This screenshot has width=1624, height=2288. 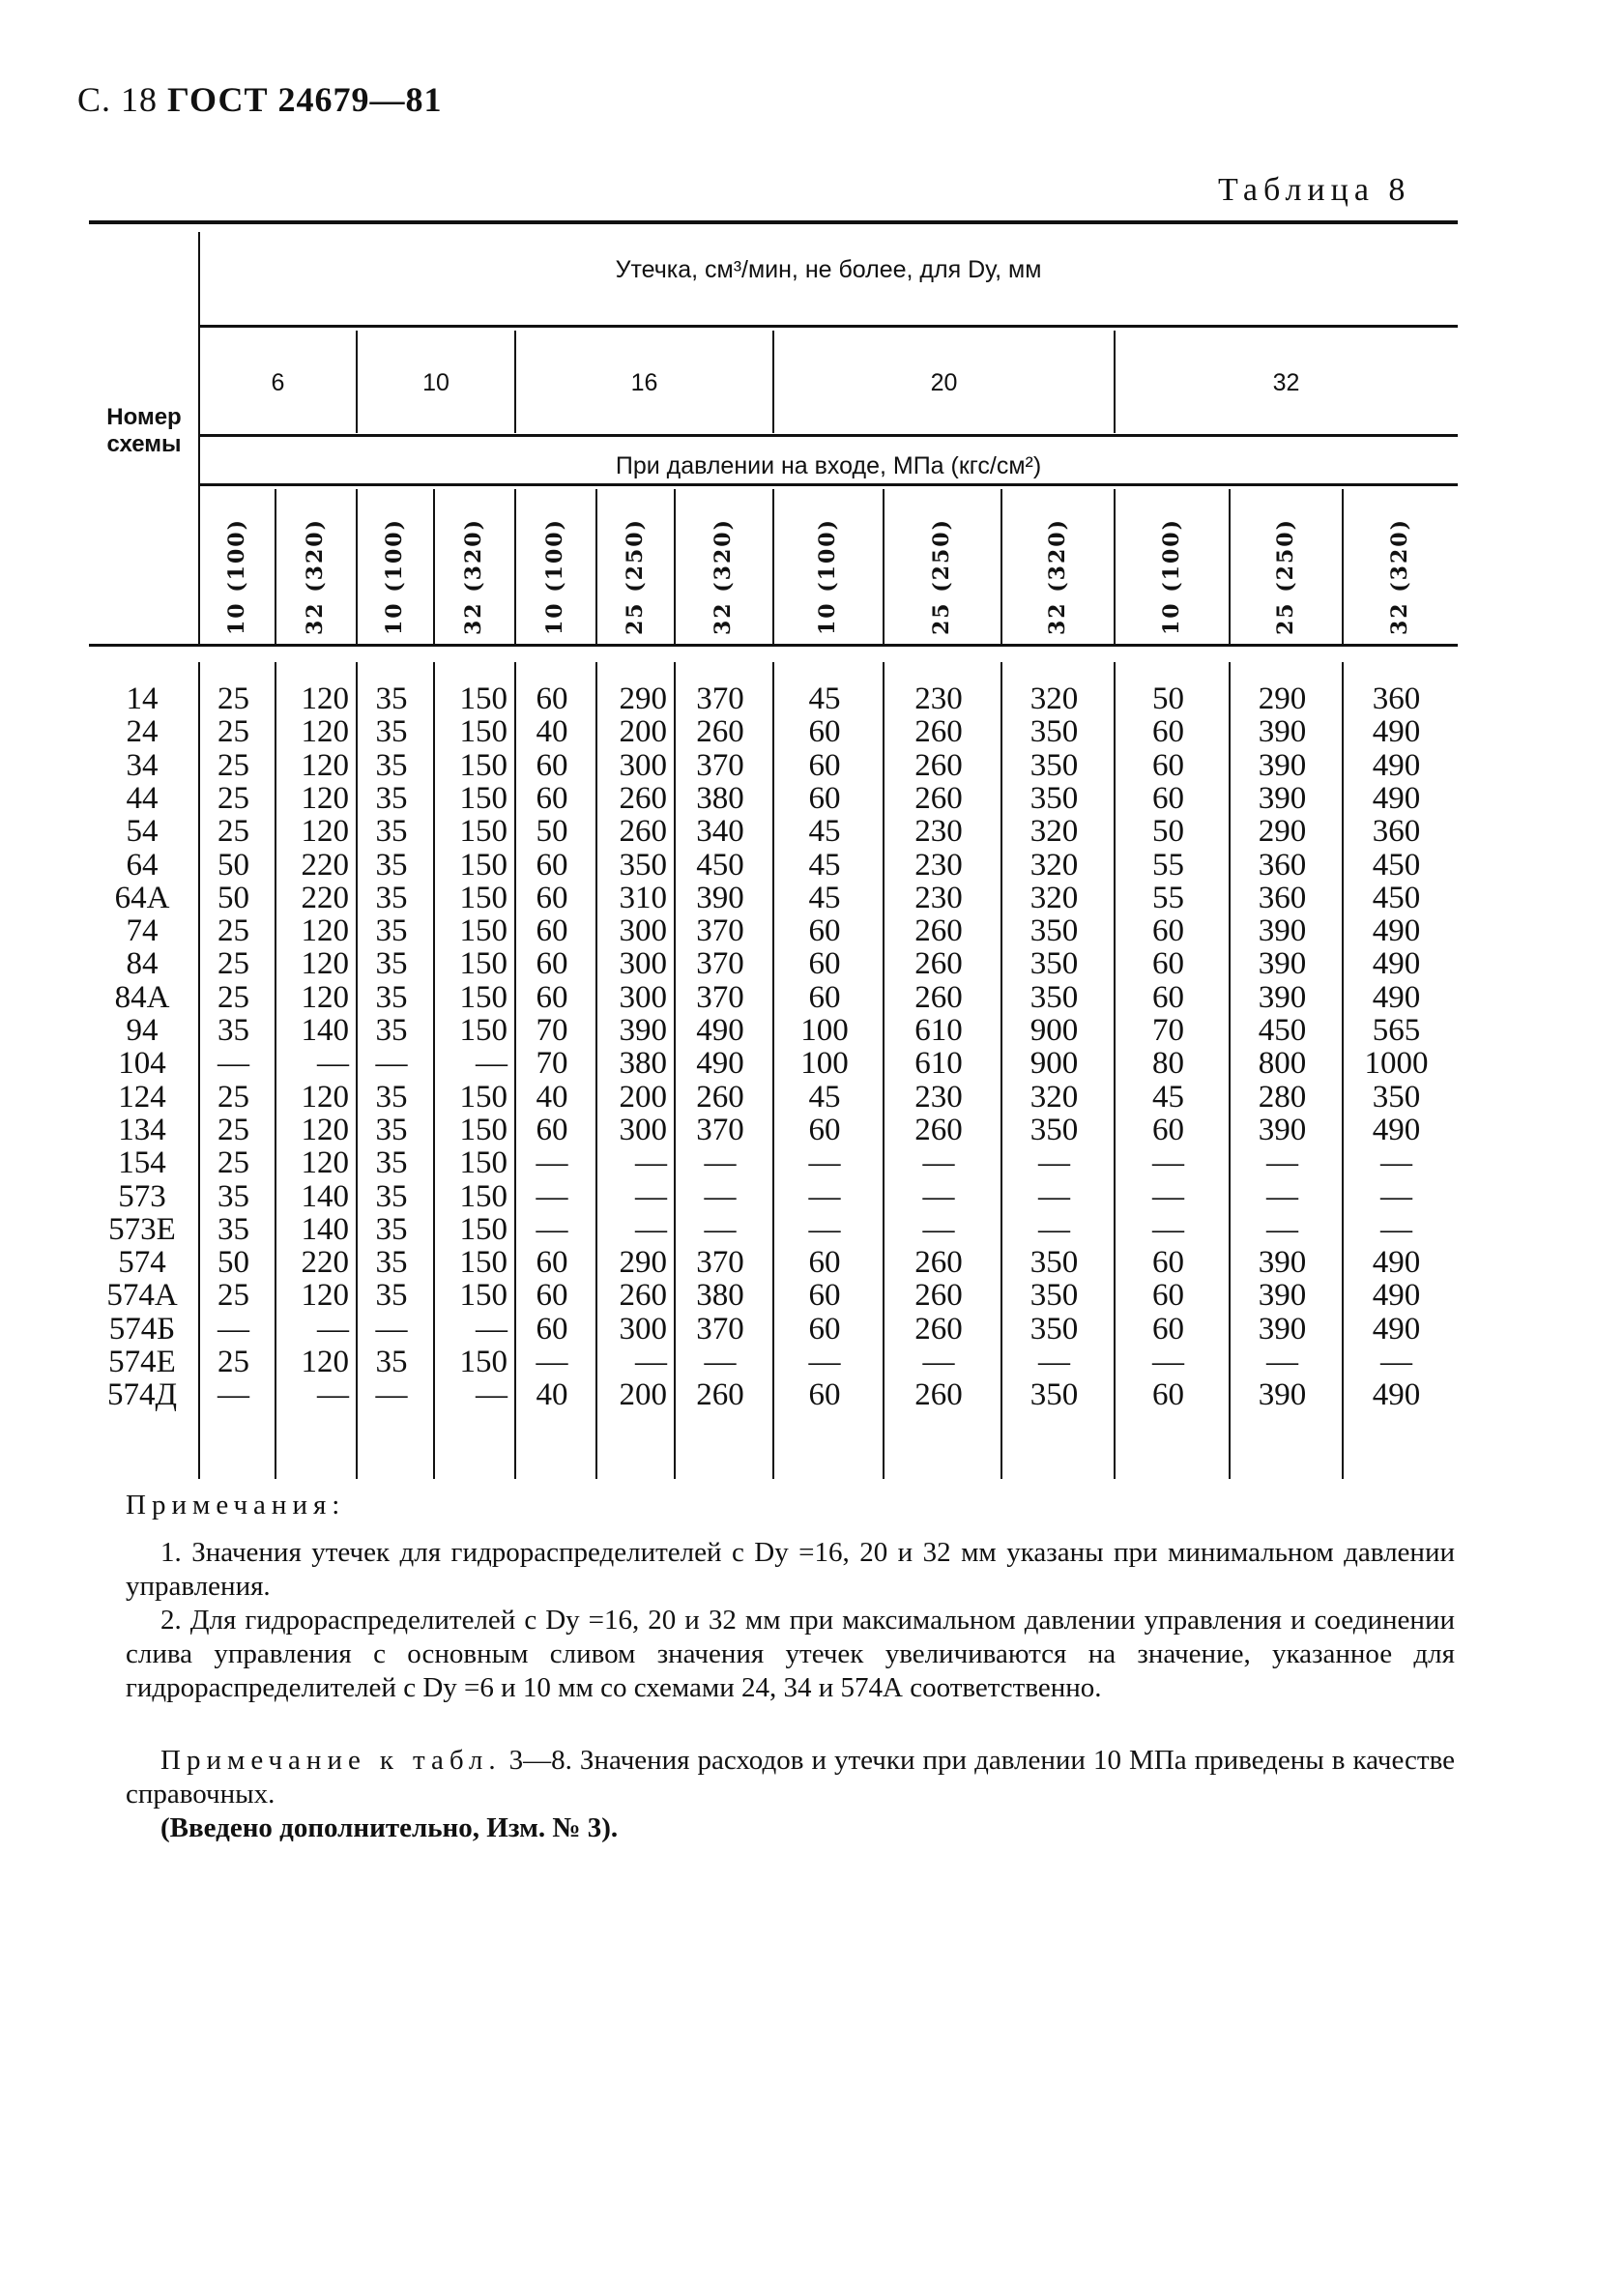 I want to click on table-cell: 800, so click(x=1283, y=1064).